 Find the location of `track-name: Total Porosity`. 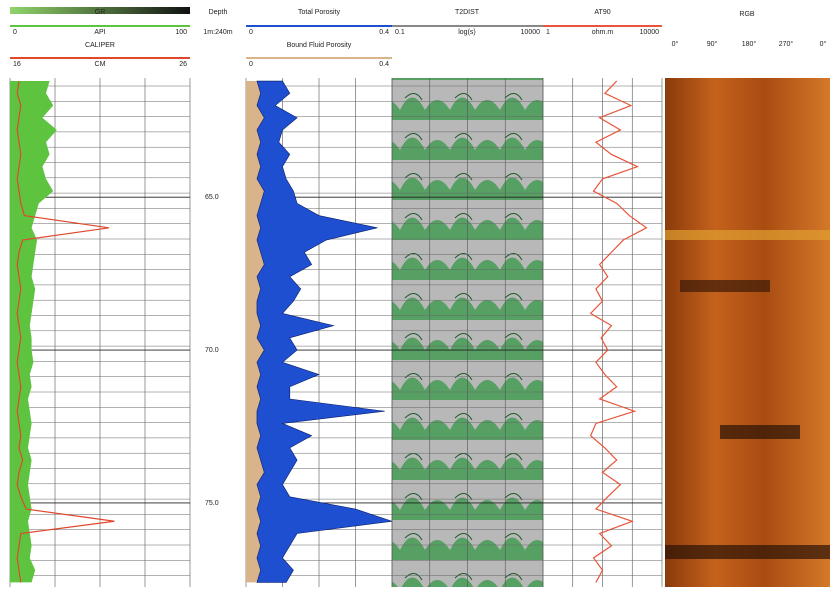

track-name: Total Porosity is located at coordinates (319, 12).